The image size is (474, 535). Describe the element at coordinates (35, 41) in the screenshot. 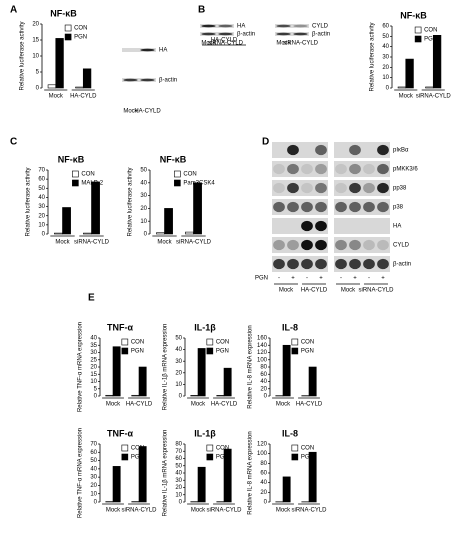

I see `y-tick-label: 15` at that location.